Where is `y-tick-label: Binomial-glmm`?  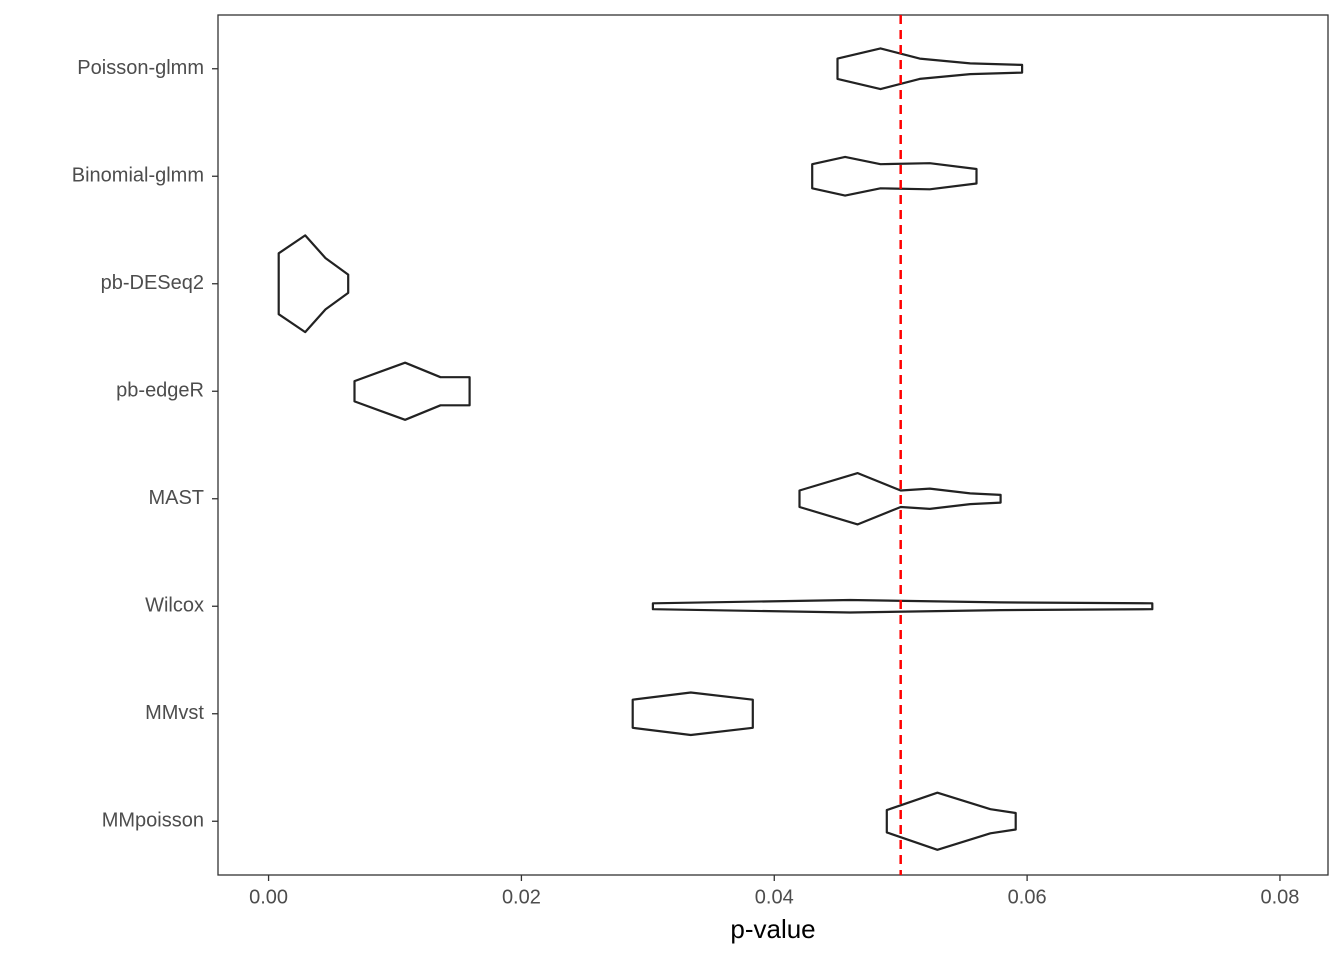 y-tick-label: Binomial-glmm is located at coordinates (138, 176).